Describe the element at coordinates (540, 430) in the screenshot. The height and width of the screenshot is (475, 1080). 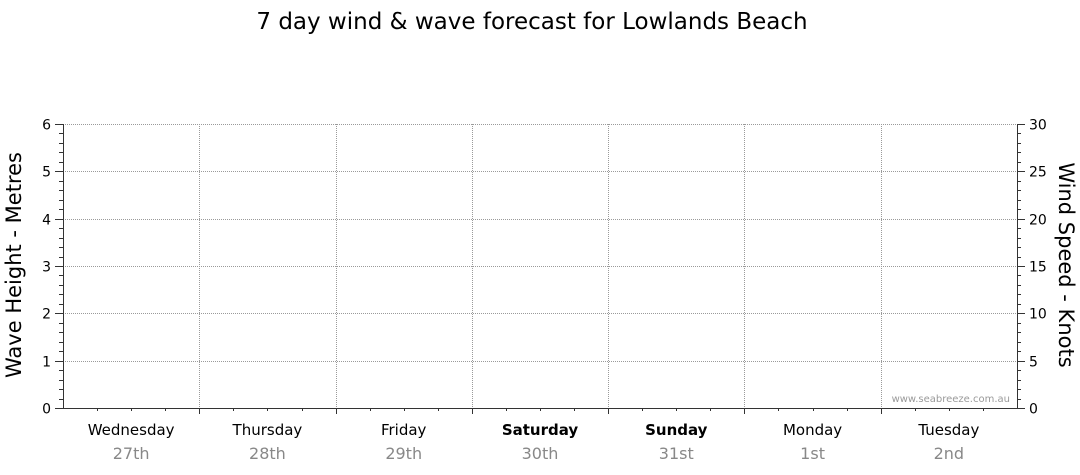
I see `day-name-label: Saturday` at that location.